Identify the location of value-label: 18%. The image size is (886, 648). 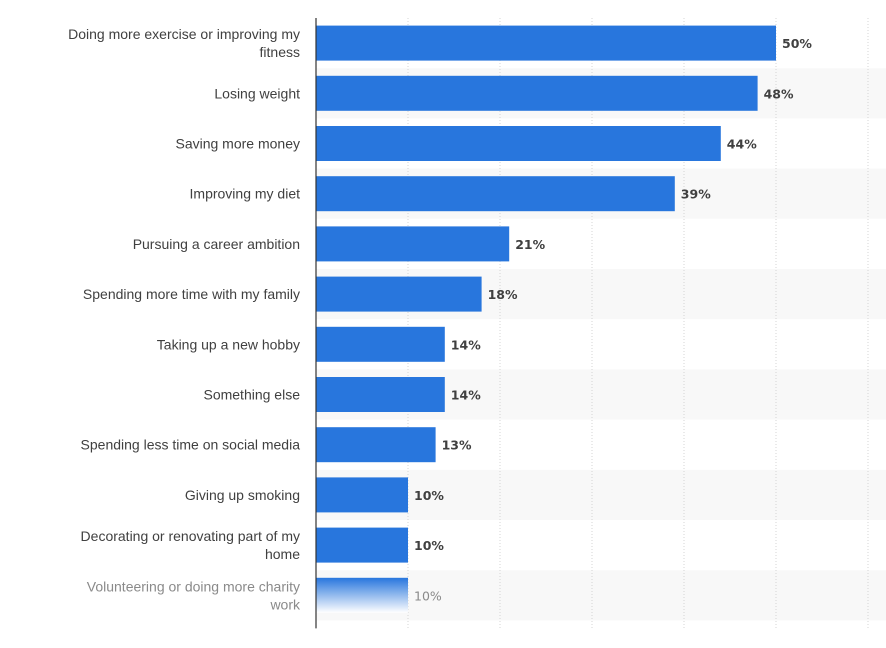
(503, 294).